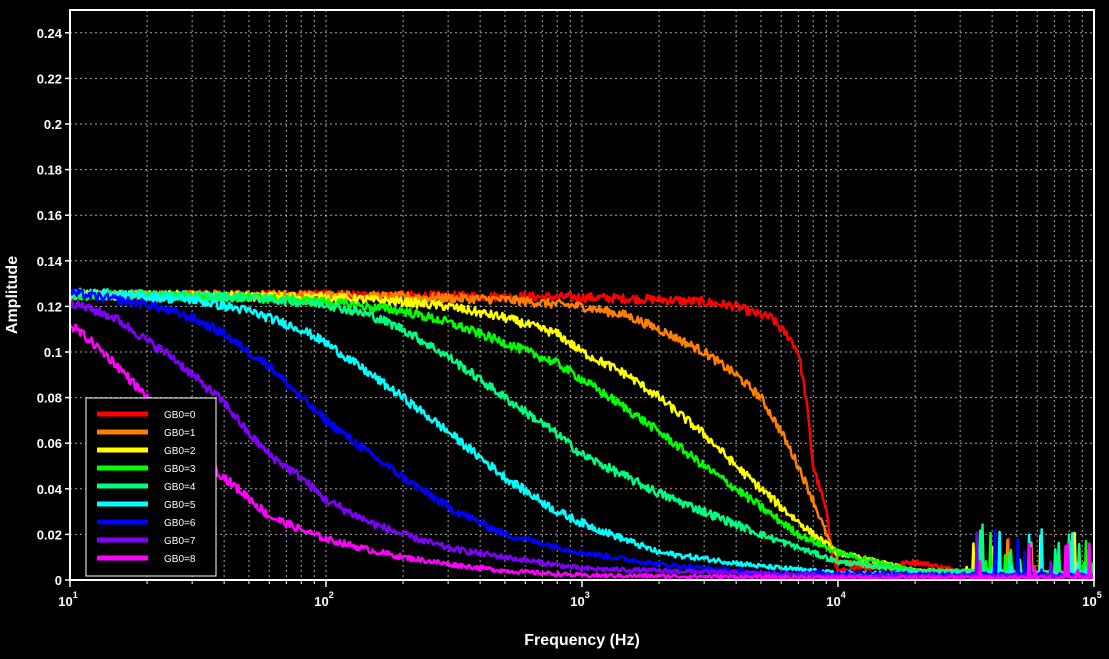  I want to click on x-tick-label: 10², so click(323, 599).